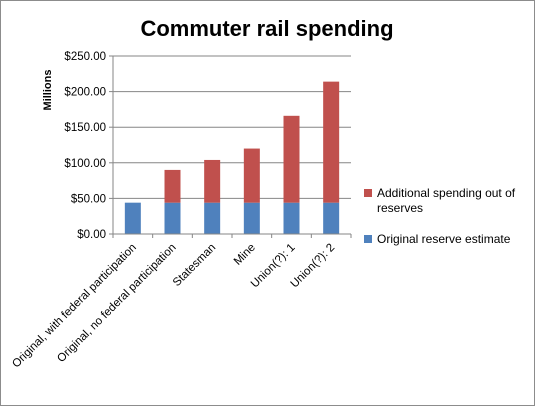  What do you see at coordinates (85, 93) in the screenshot?
I see `y-tick-label: $200.00` at bounding box center [85, 93].